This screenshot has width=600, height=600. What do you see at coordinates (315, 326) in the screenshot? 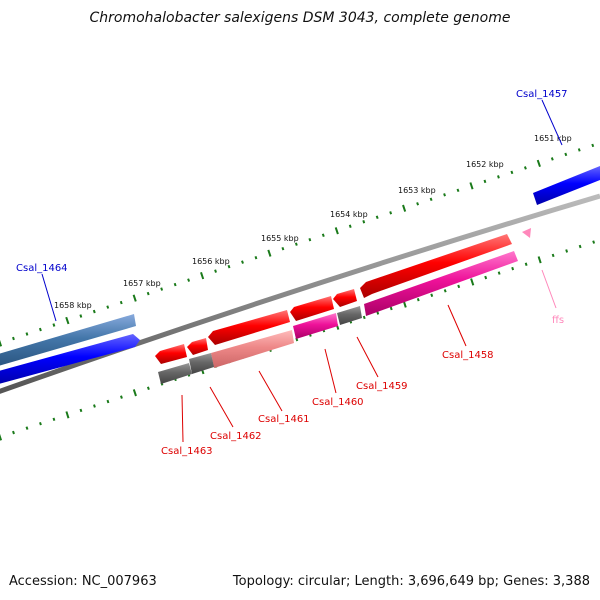
I see `gene-csal-1460-magenta` at bounding box center [315, 326].